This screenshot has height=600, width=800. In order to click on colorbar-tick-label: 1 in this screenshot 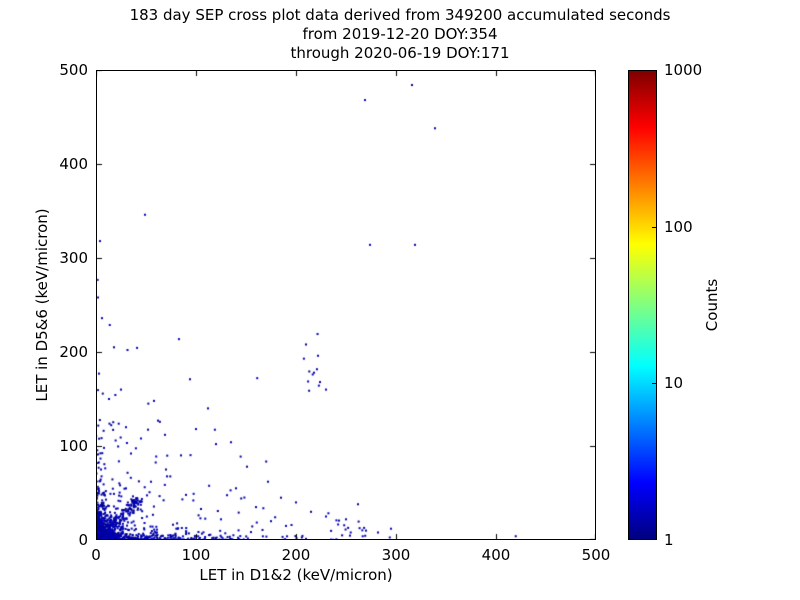, I will do `click(669, 540)`.